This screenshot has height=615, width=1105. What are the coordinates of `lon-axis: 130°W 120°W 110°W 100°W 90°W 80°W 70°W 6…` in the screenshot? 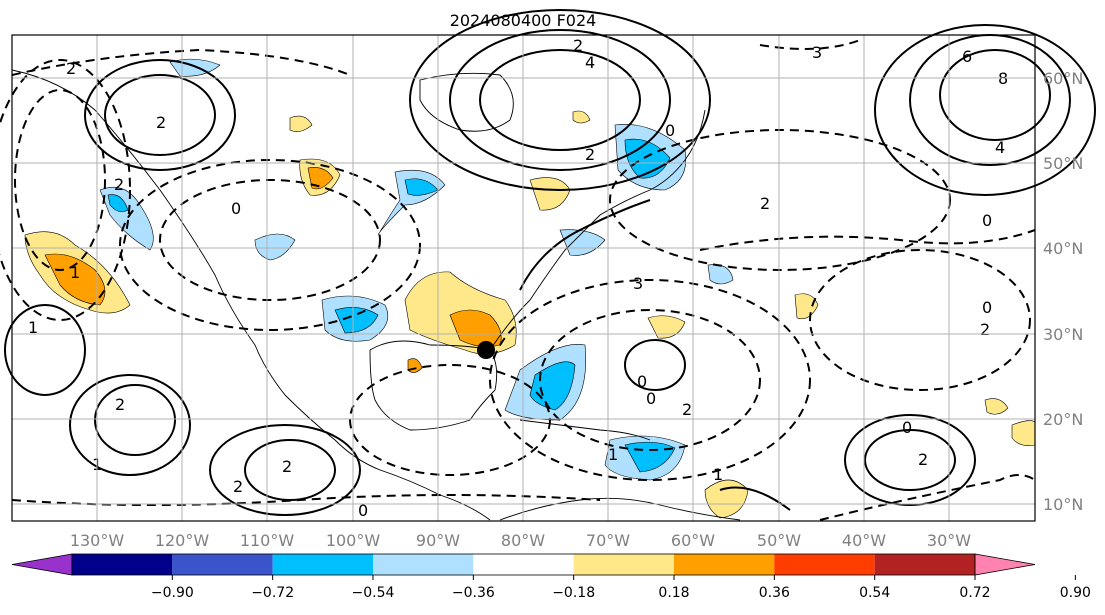 It's located at (520, 540).